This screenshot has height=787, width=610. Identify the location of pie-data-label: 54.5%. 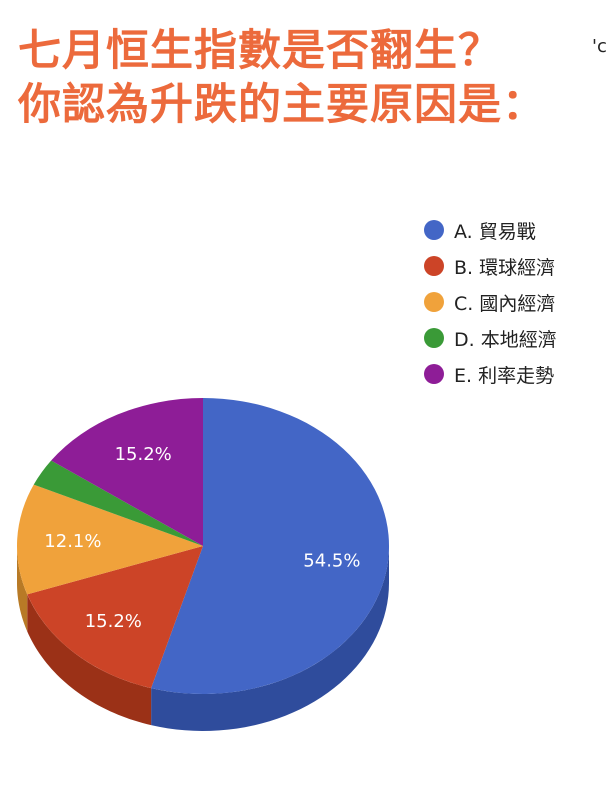
(331, 561).